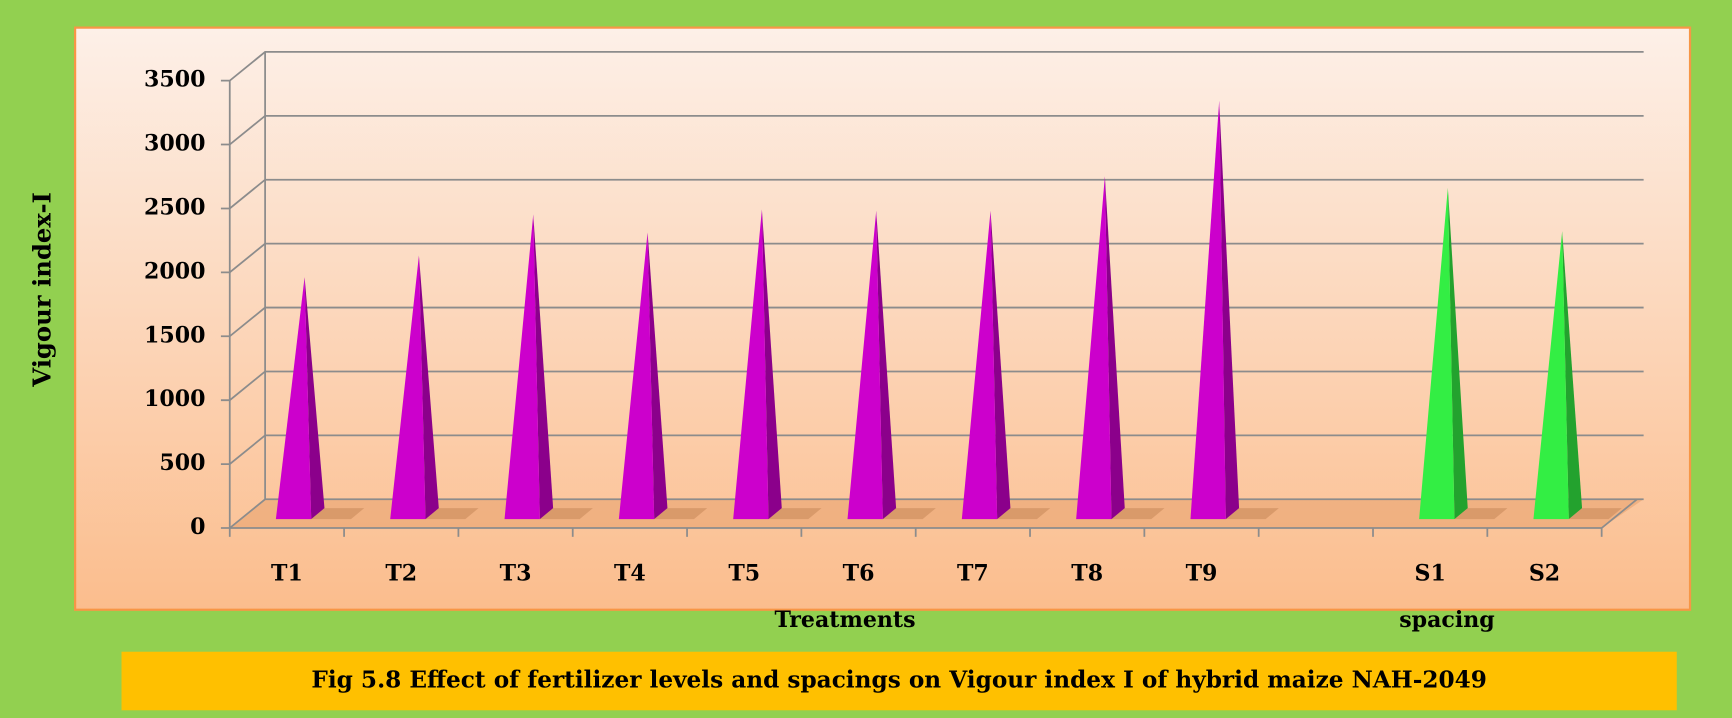 This screenshot has height=718, width=1732. Describe the element at coordinates (973, 573) in the screenshot. I see `x-tick-label: T7` at that location.